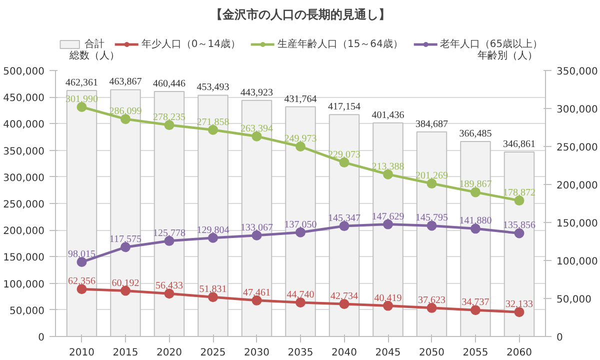  What do you see at coordinates (94, 44) in the screenshot?
I see `legend-label: 合計` at bounding box center [94, 44].